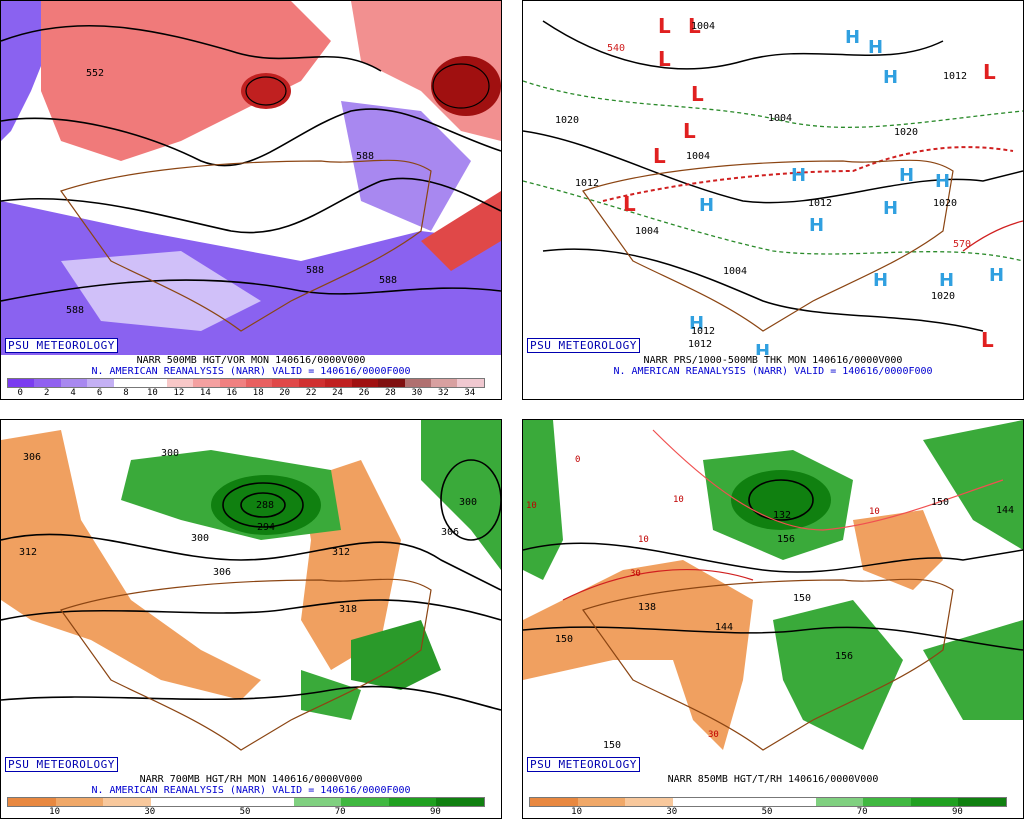  I want to click on chart-caption: NARR 700MB HGT/RH MON 140616/0000V000, so click(251, 779).